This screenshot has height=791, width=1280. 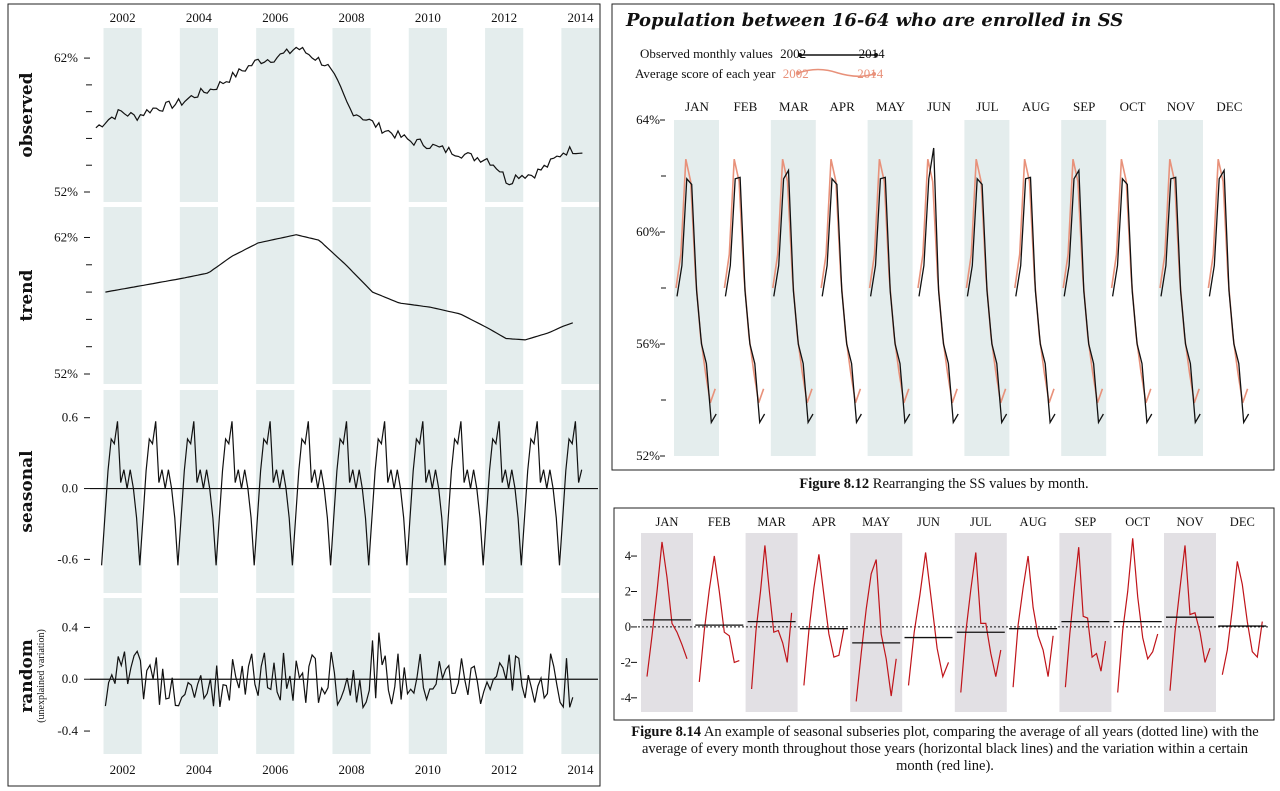 I want to click on legend-observed-from: 2002, so click(x=793, y=53).